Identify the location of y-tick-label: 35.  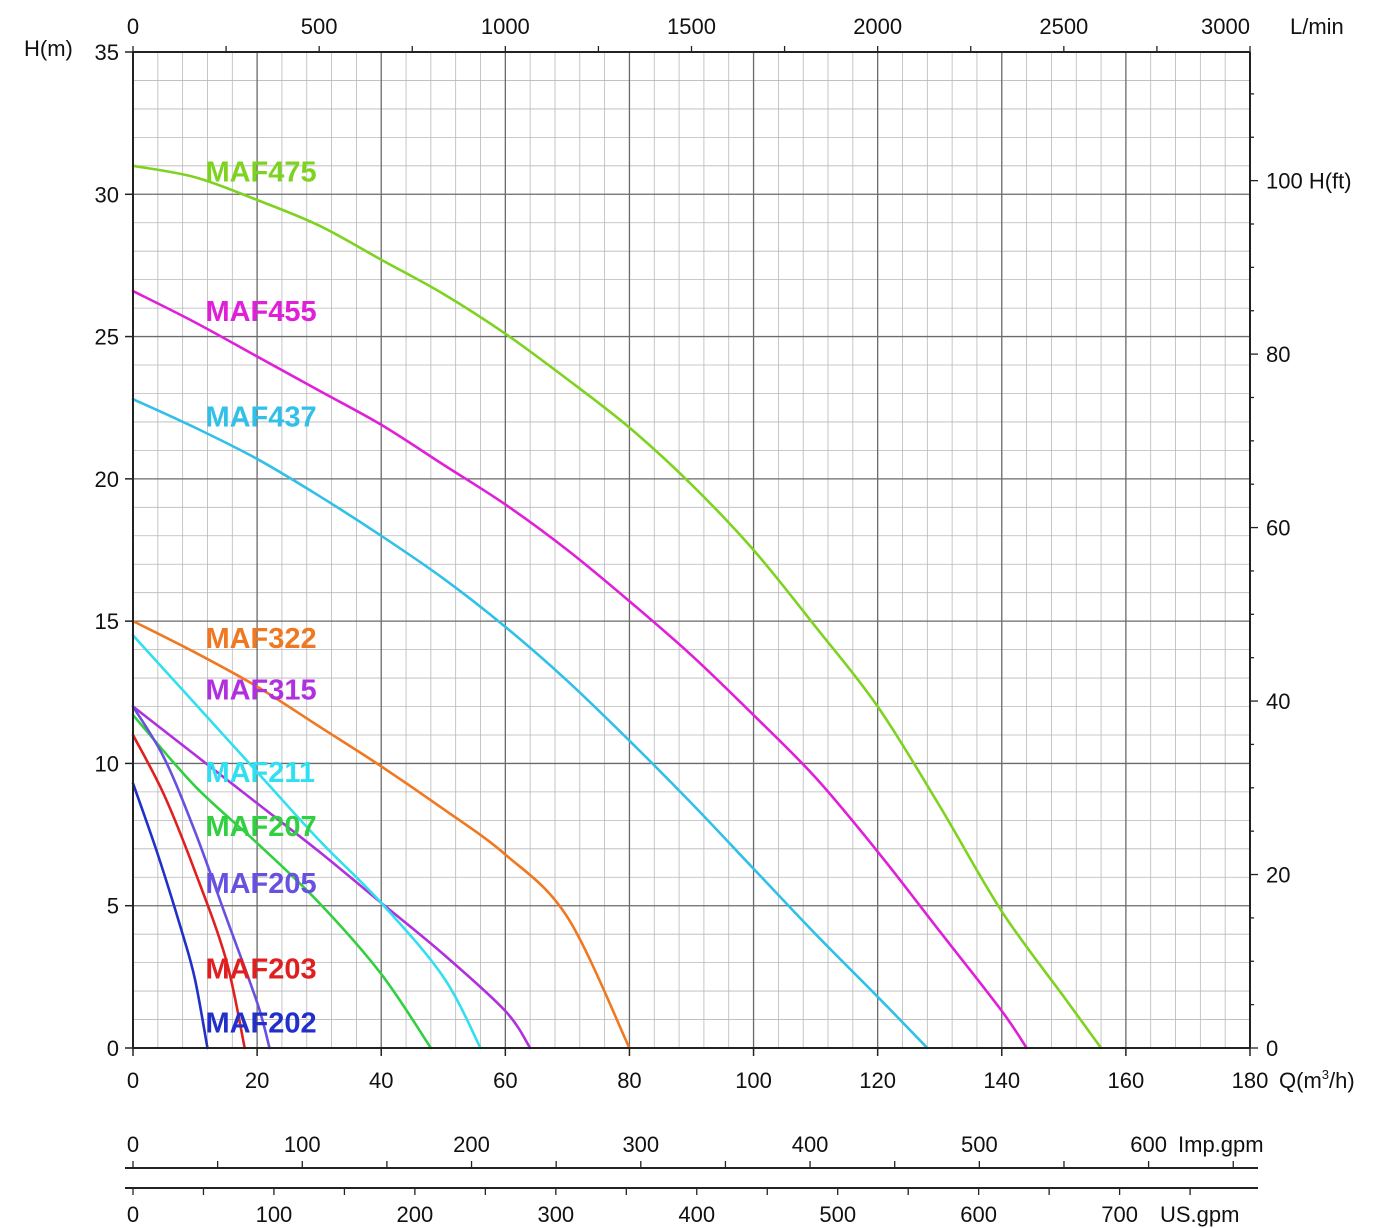
(107, 52).